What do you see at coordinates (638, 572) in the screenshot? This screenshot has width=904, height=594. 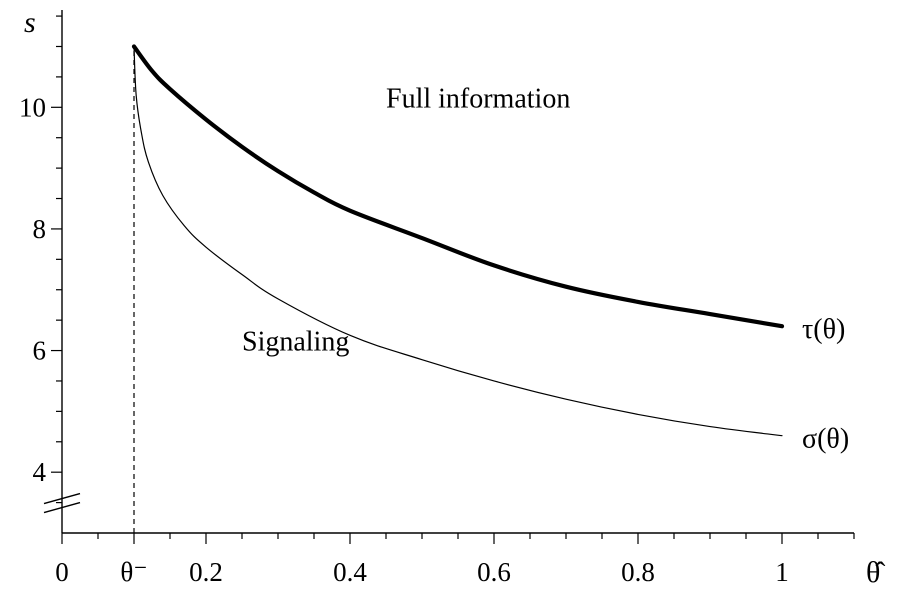 I see `x-tick-label: 0.8` at bounding box center [638, 572].